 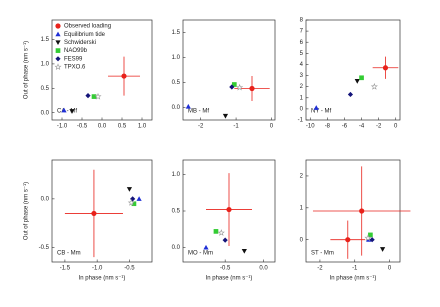 I want to click on y-tick-label: 7, so click(x=302, y=32).